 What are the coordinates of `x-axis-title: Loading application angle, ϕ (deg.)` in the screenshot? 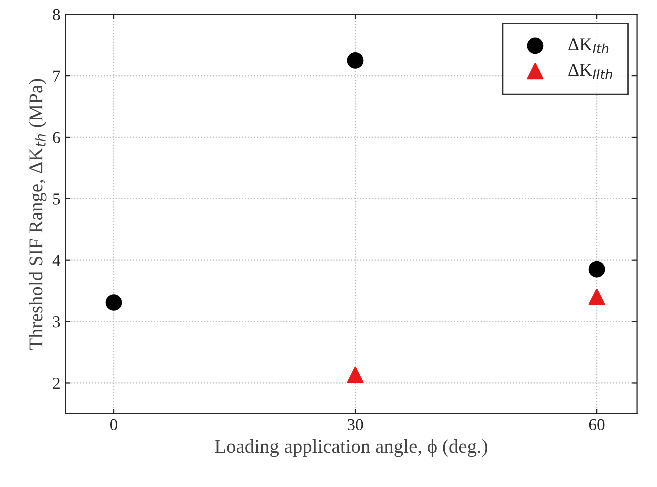 It's located at (351, 448).